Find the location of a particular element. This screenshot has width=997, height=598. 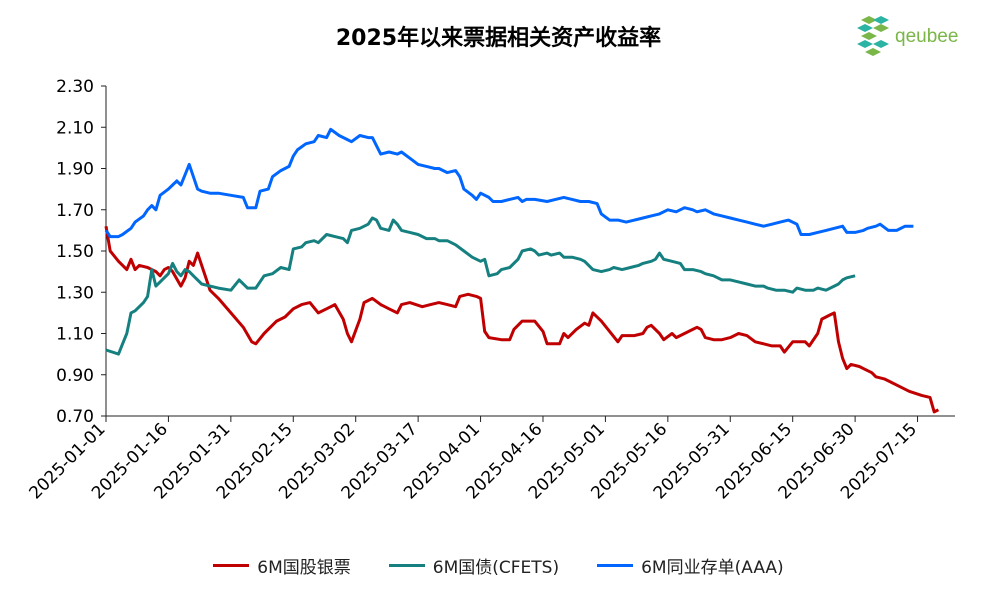

legend-swatch-bank-bill is located at coordinates (231, 565).